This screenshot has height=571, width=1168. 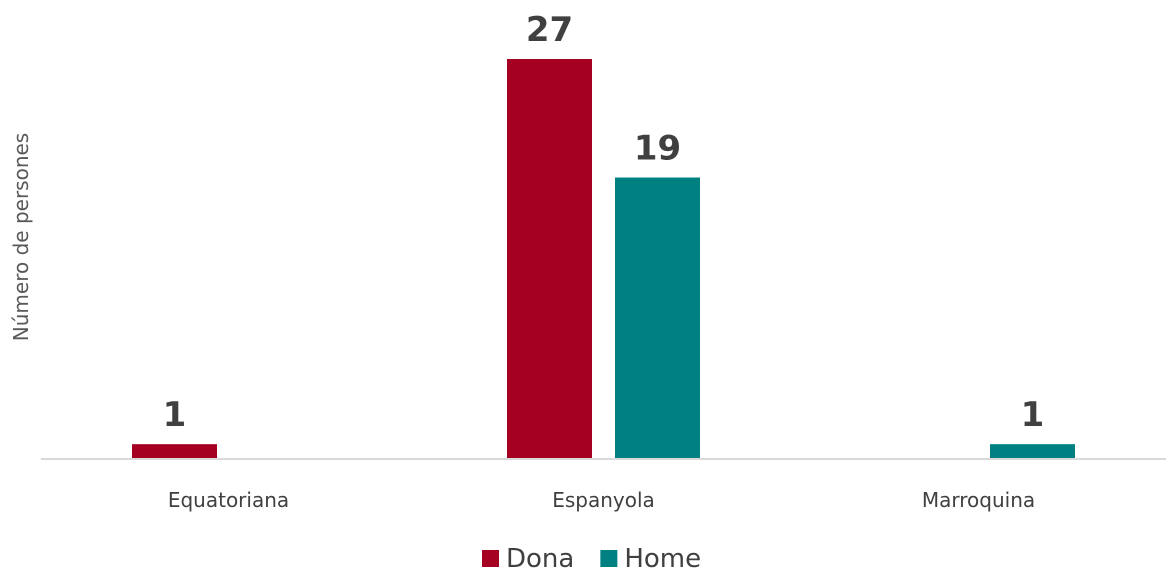 What do you see at coordinates (657, 318) in the screenshot?
I see `bar-home-espanyola` at bounding box center [657, 318].